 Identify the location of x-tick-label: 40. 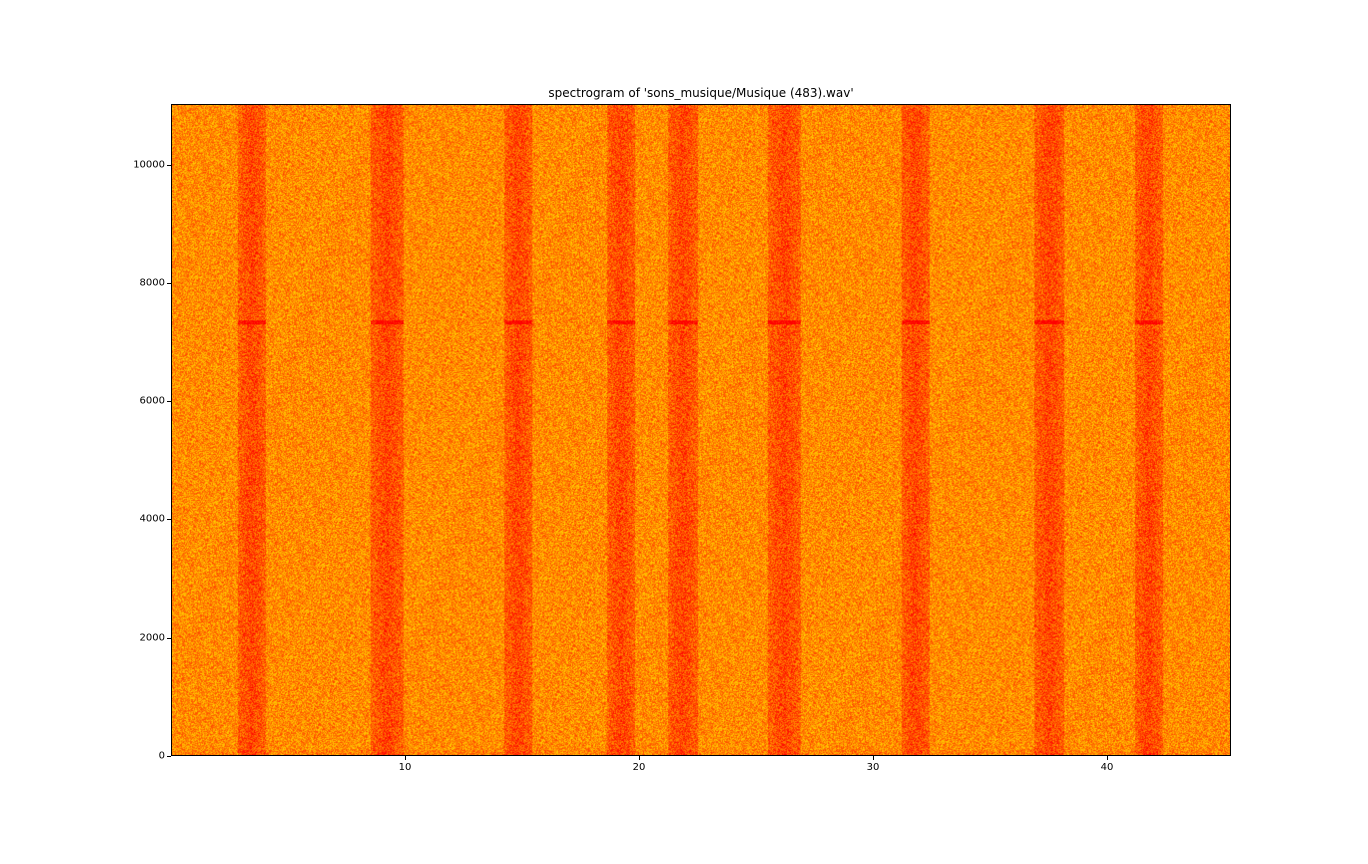
(1107, 767).